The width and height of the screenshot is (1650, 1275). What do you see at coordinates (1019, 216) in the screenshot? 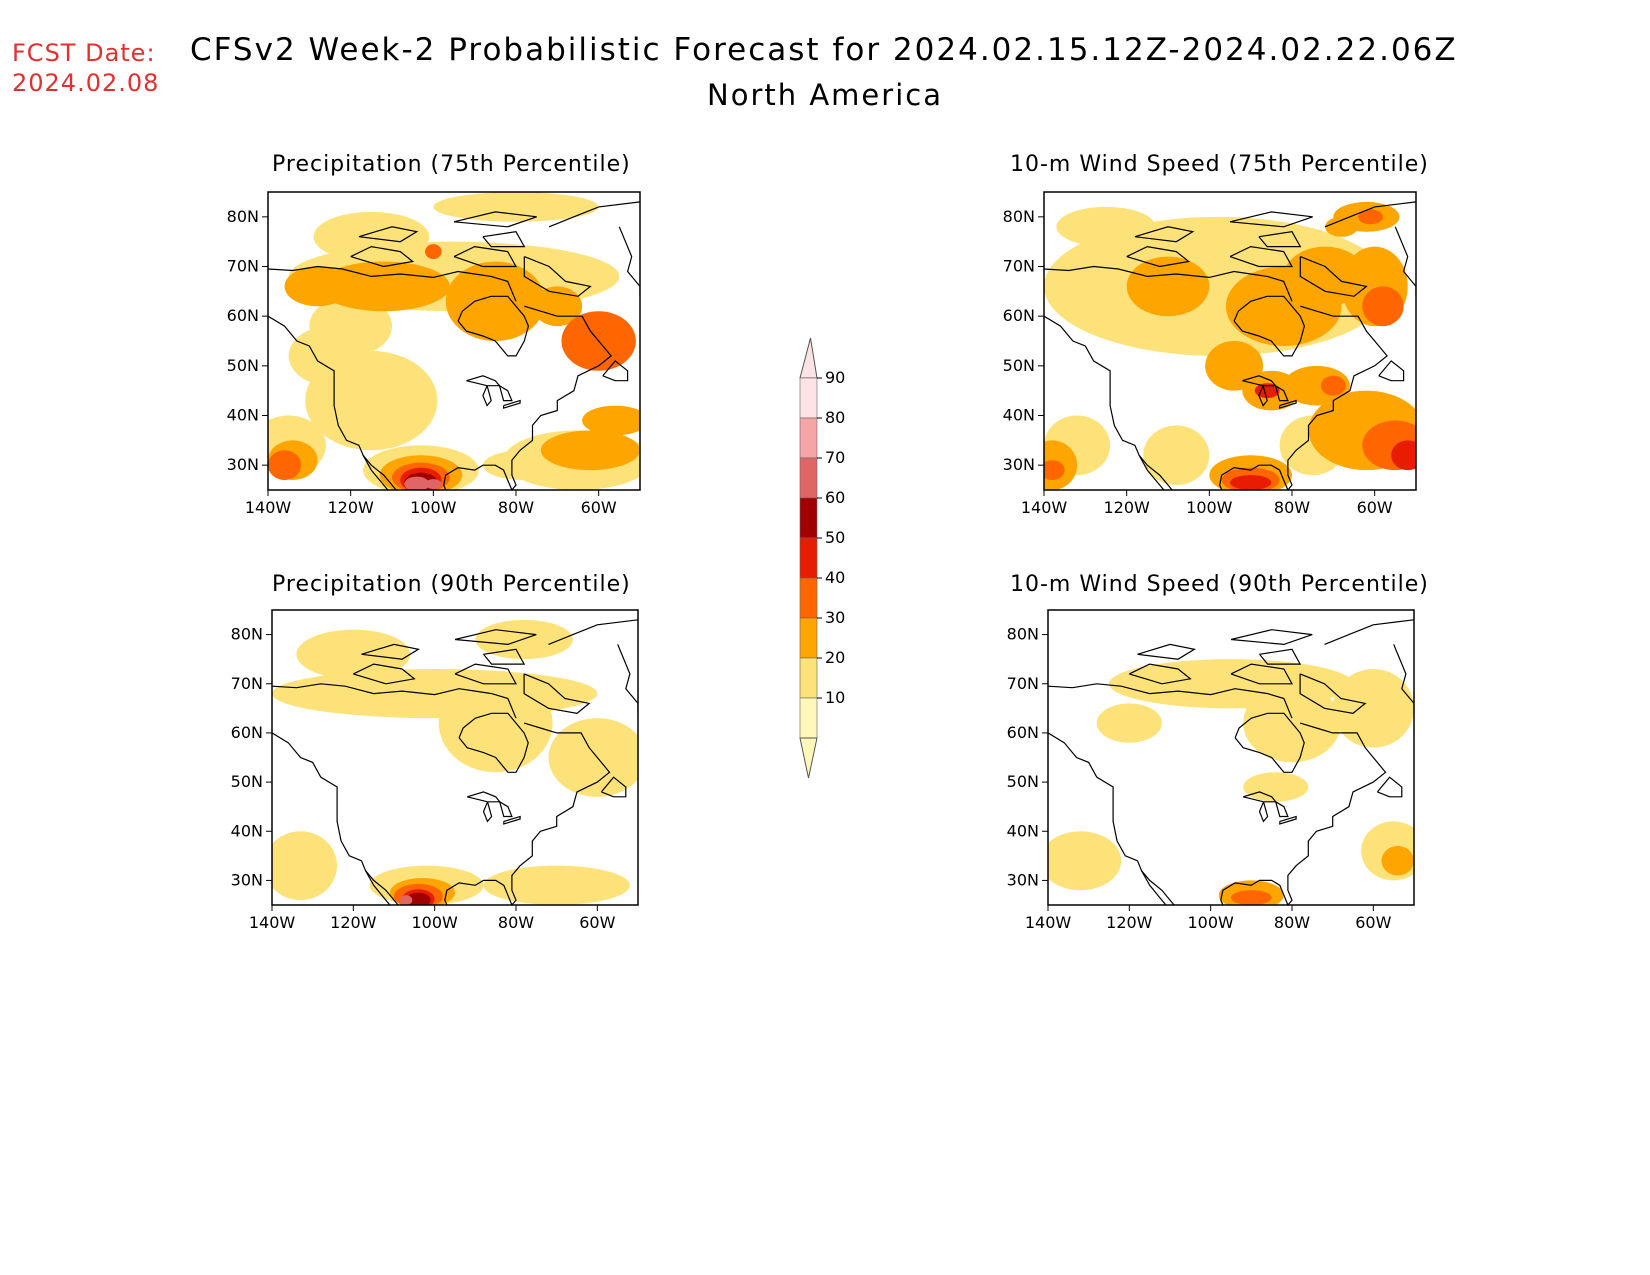
I see `lat-tick-label: 80N` at bounding box center [1019, 216].